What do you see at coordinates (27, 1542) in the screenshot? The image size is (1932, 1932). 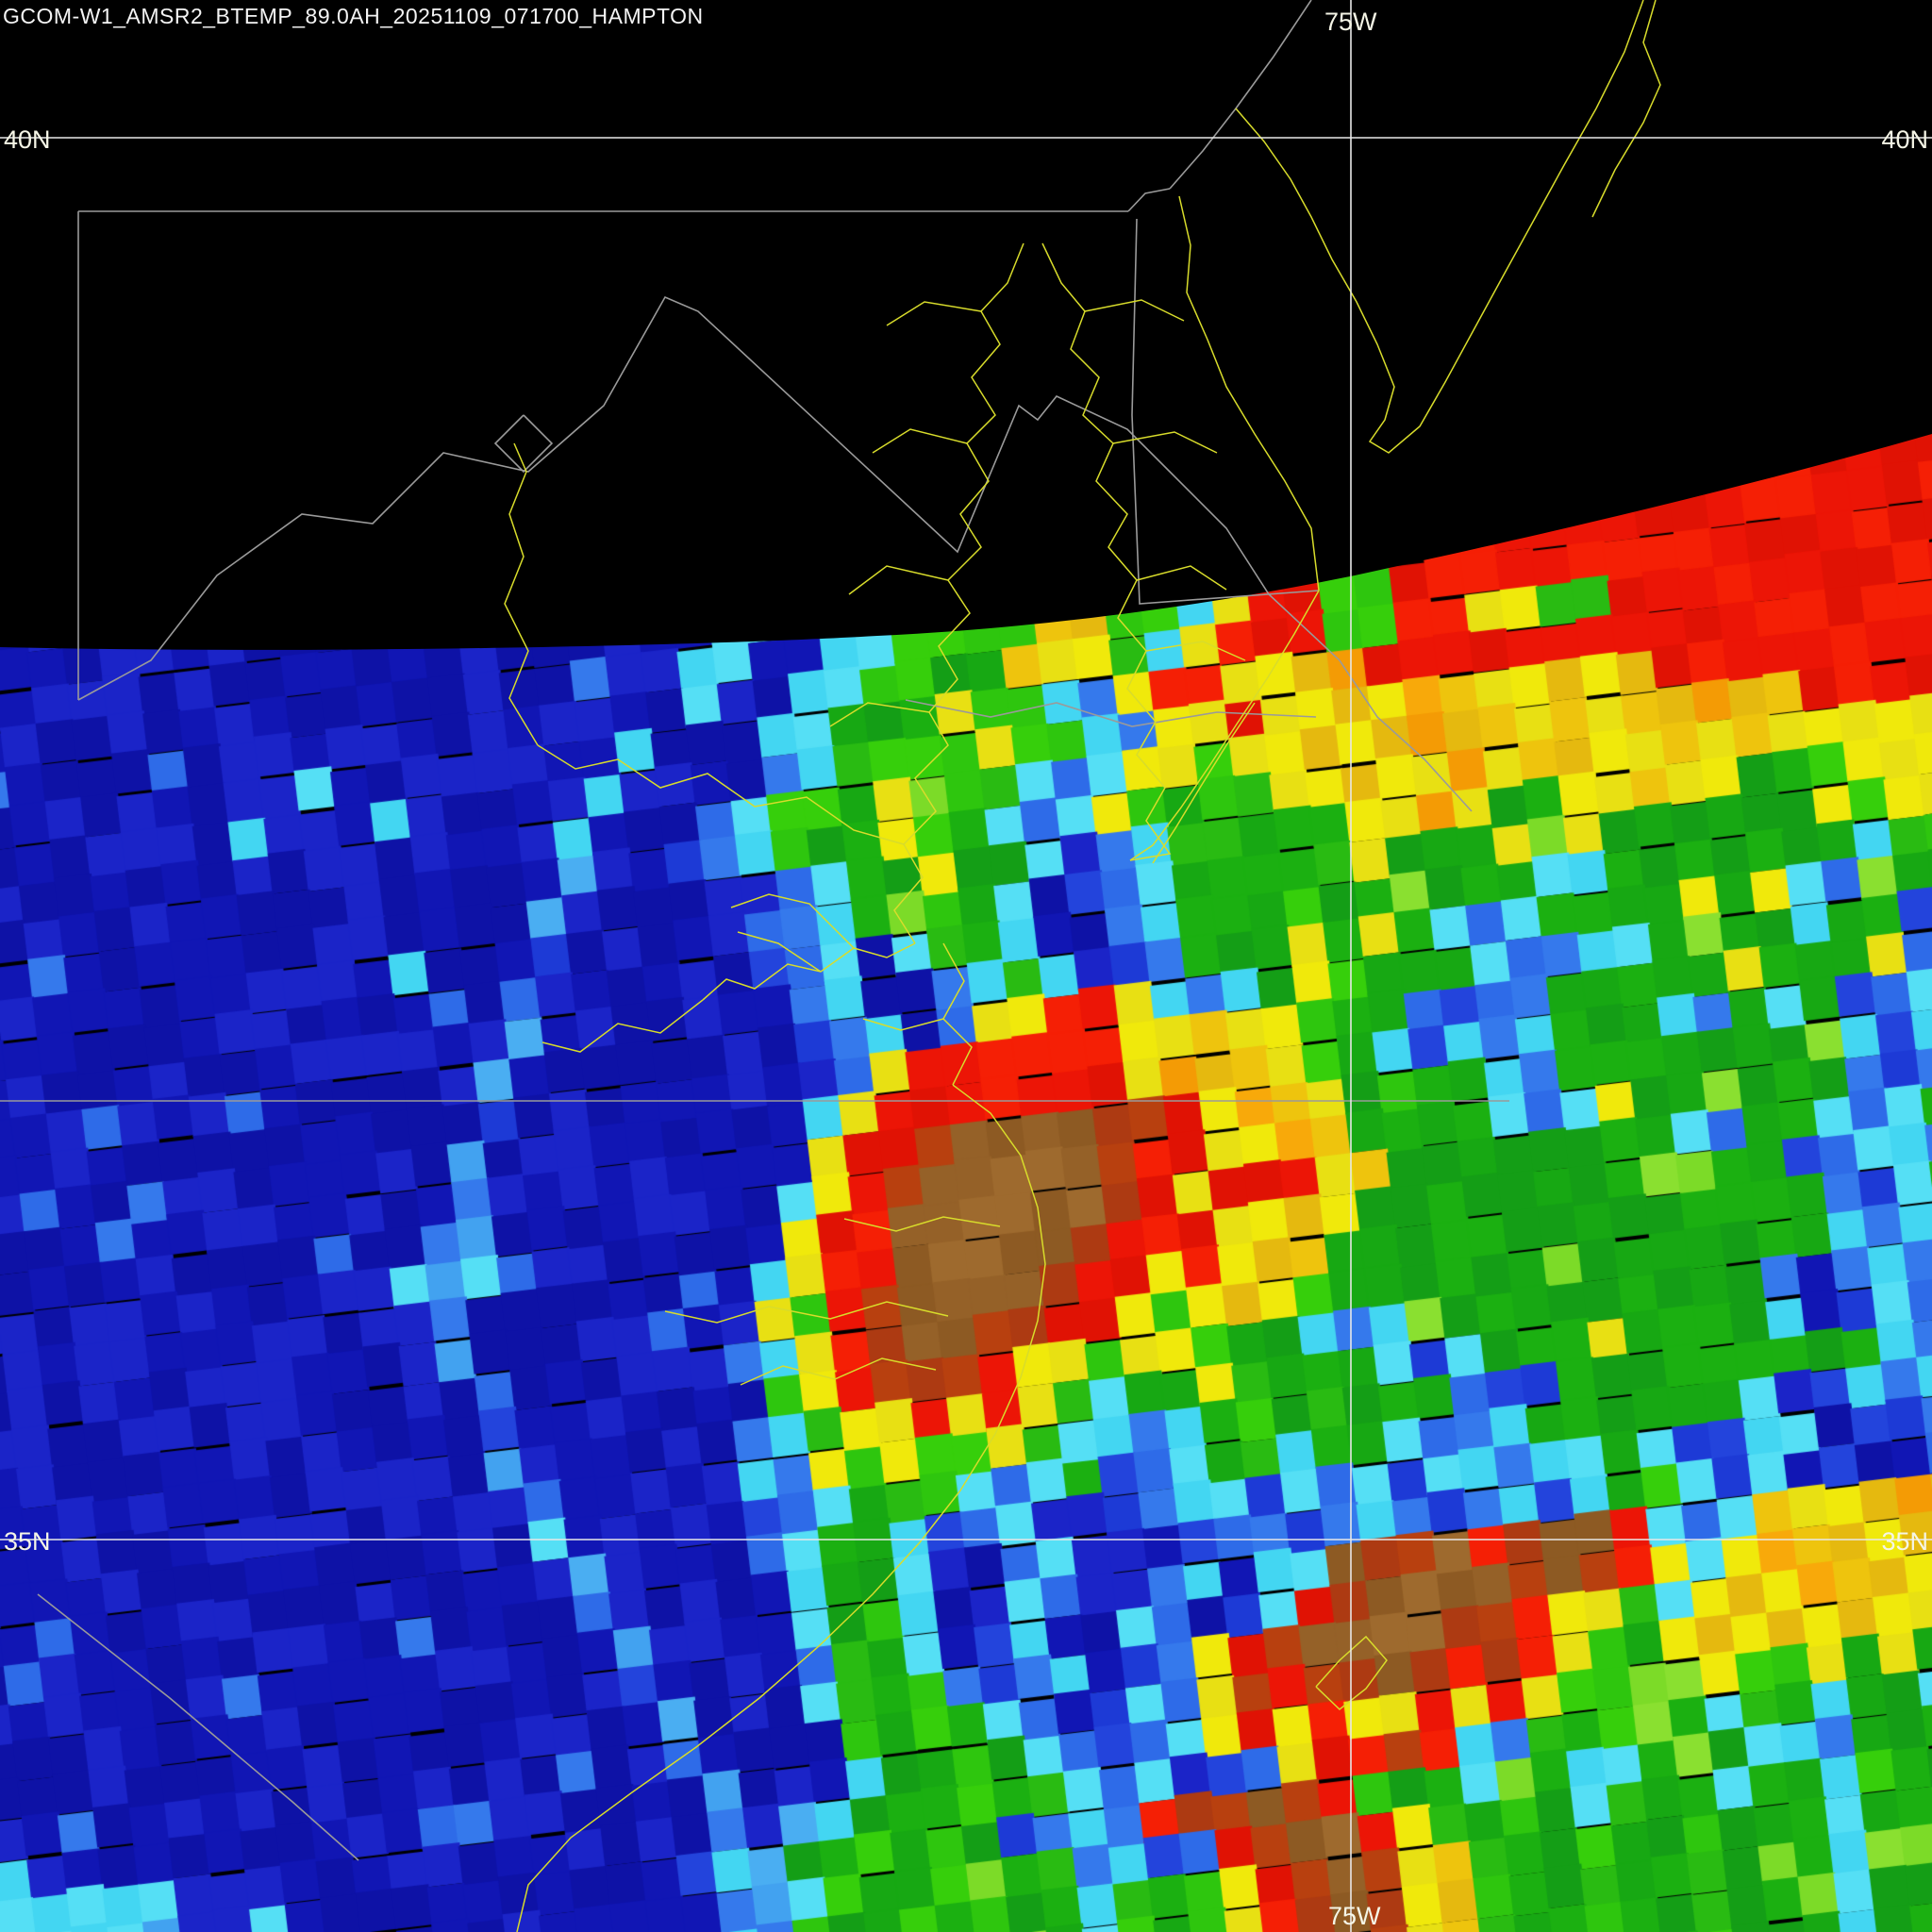 I see `graticule-label-35n-left: 35N` at bounding box center [27, 1542].